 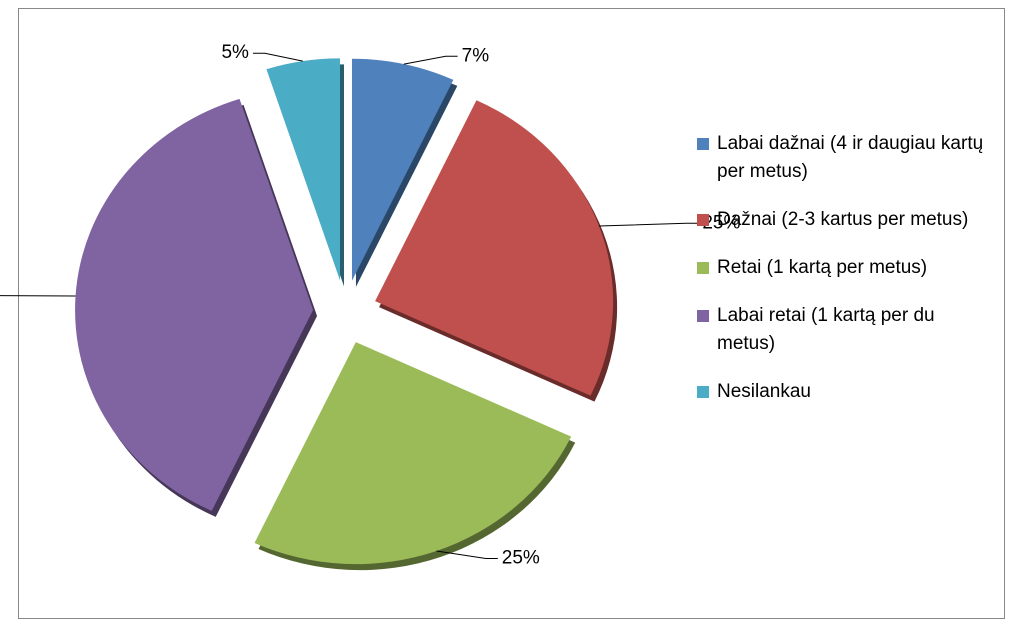 What do you see at coordinates (235, 52) in the screenshot?
I see `data-label: 5%` at bounding box center [235, 52].